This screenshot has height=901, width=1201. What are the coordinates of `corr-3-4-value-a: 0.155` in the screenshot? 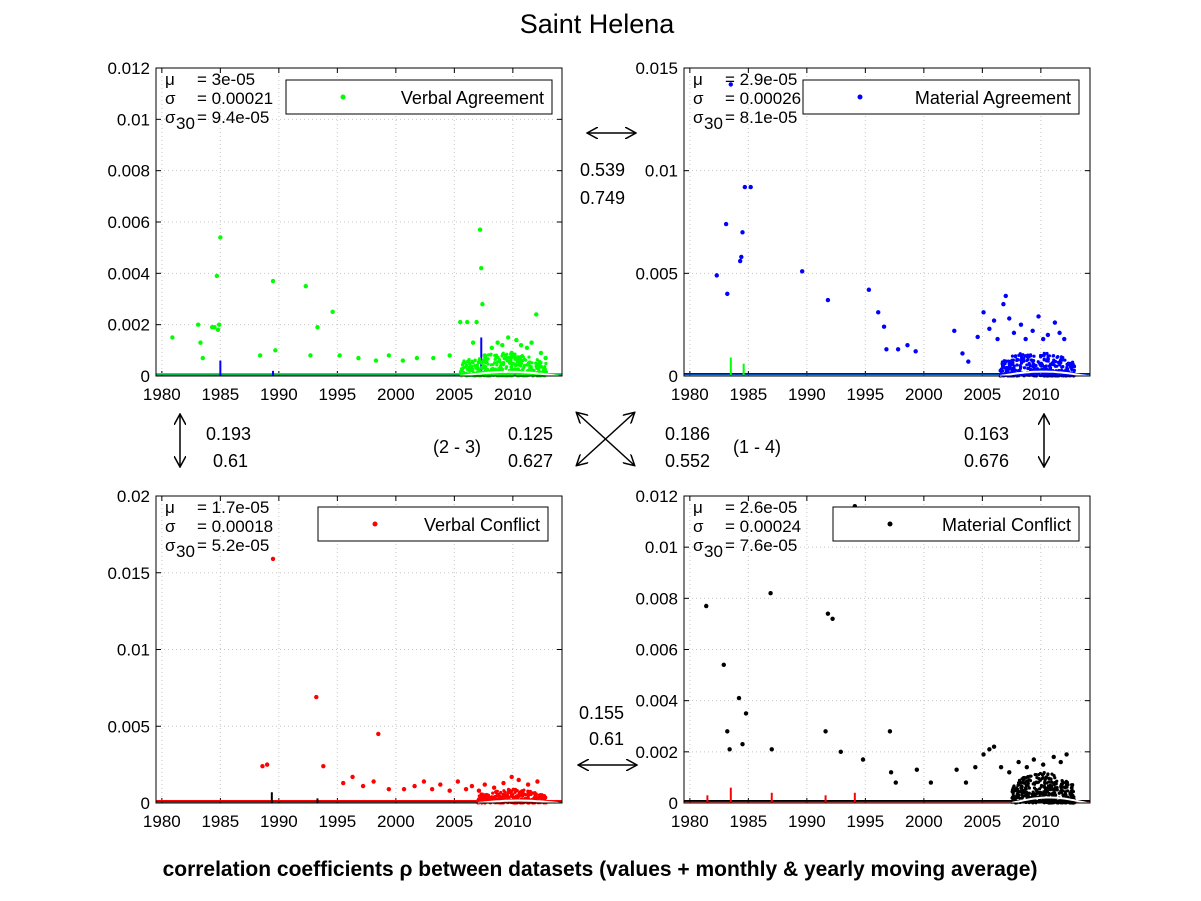 It's located at (601, 713).